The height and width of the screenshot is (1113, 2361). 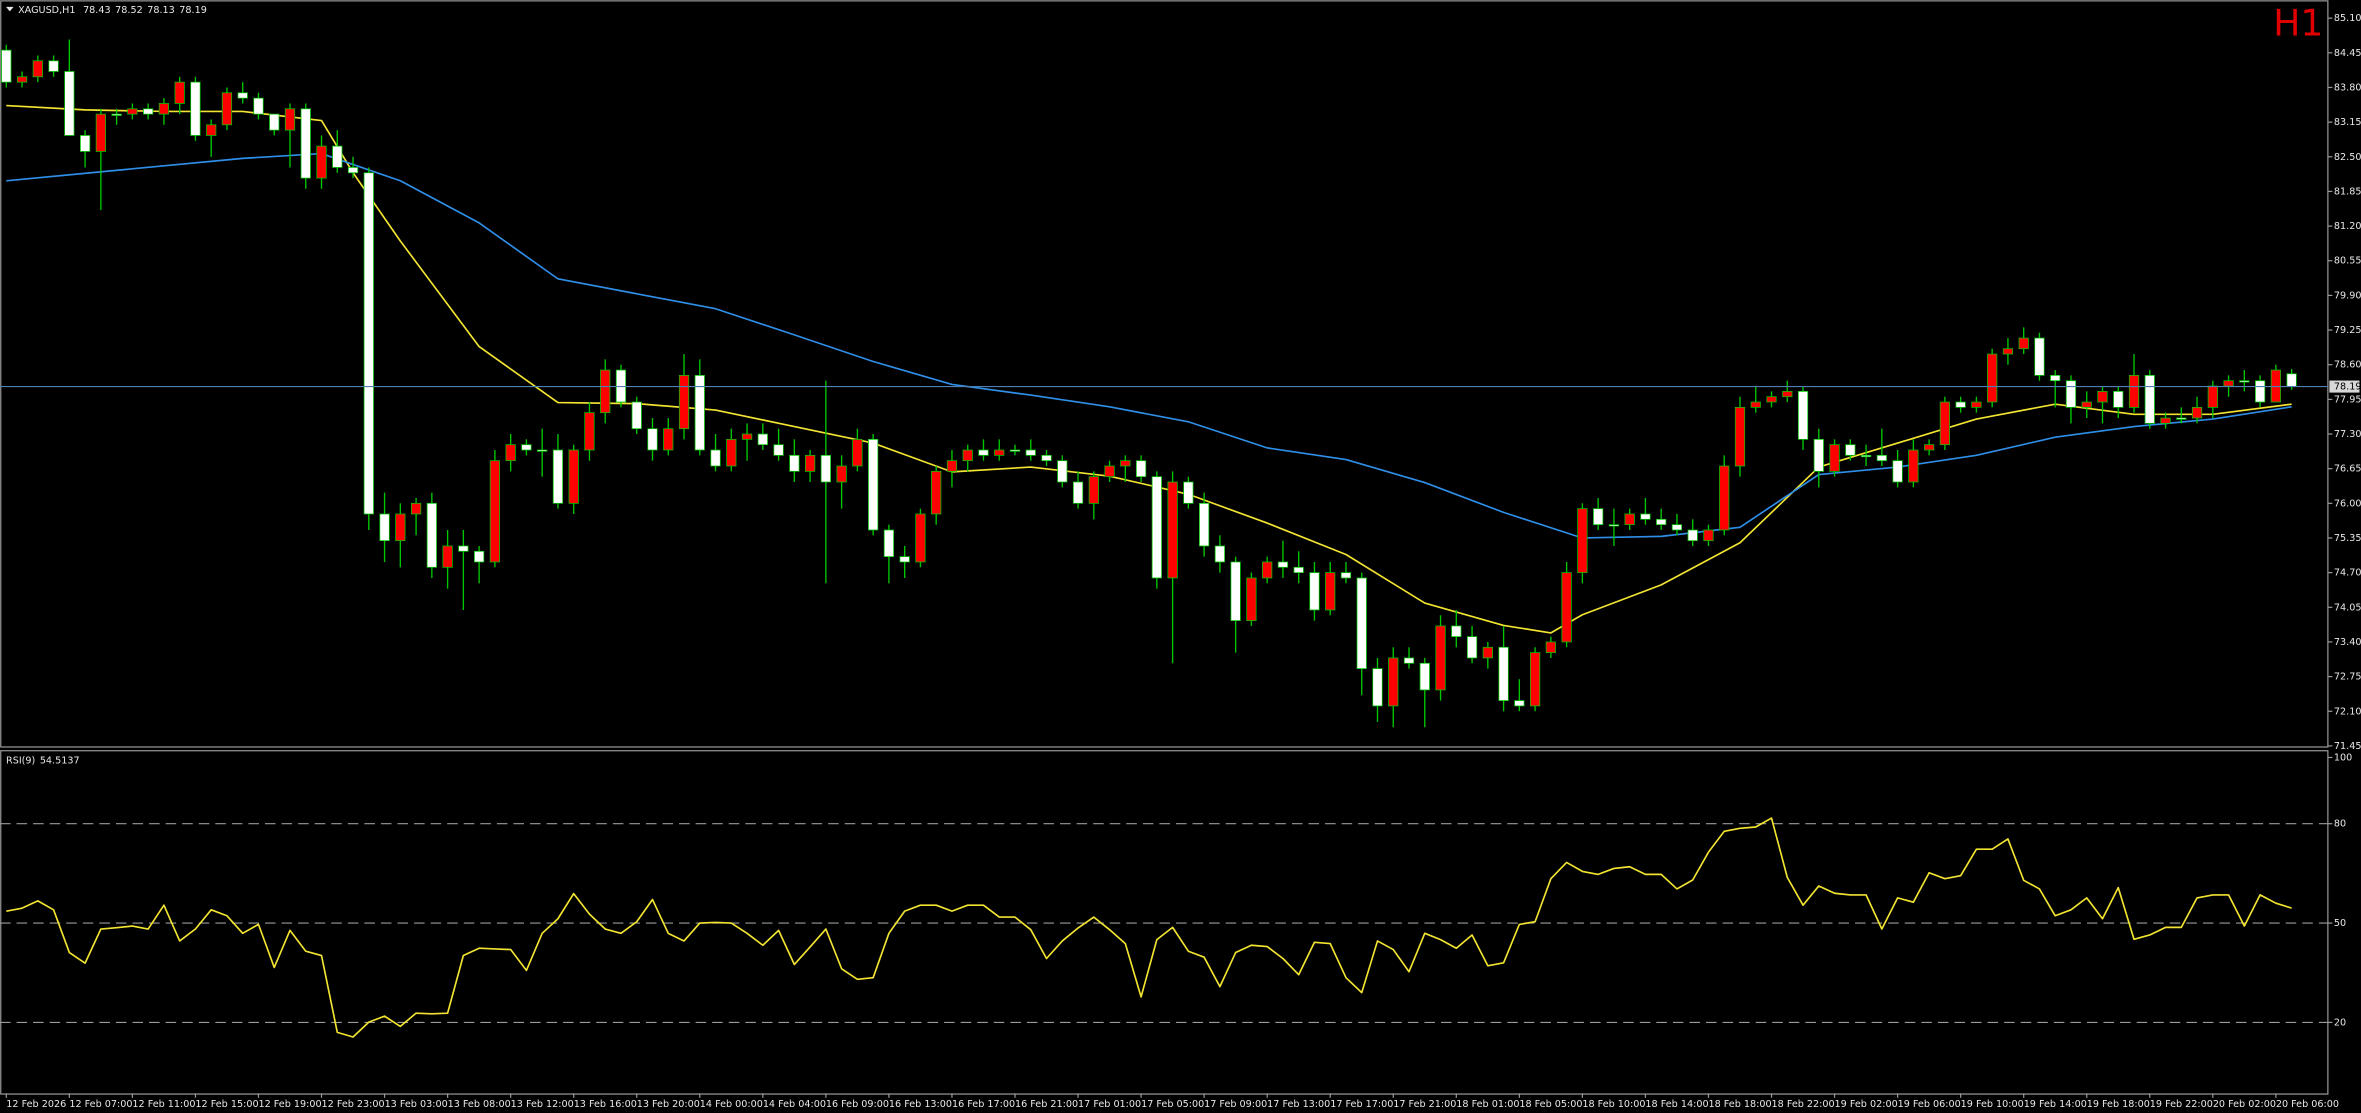 What do you see at coordinates (2347, 295) in the screenshot?
I see `y-tick-label: 79.90` at bounding box center [2347, 295].